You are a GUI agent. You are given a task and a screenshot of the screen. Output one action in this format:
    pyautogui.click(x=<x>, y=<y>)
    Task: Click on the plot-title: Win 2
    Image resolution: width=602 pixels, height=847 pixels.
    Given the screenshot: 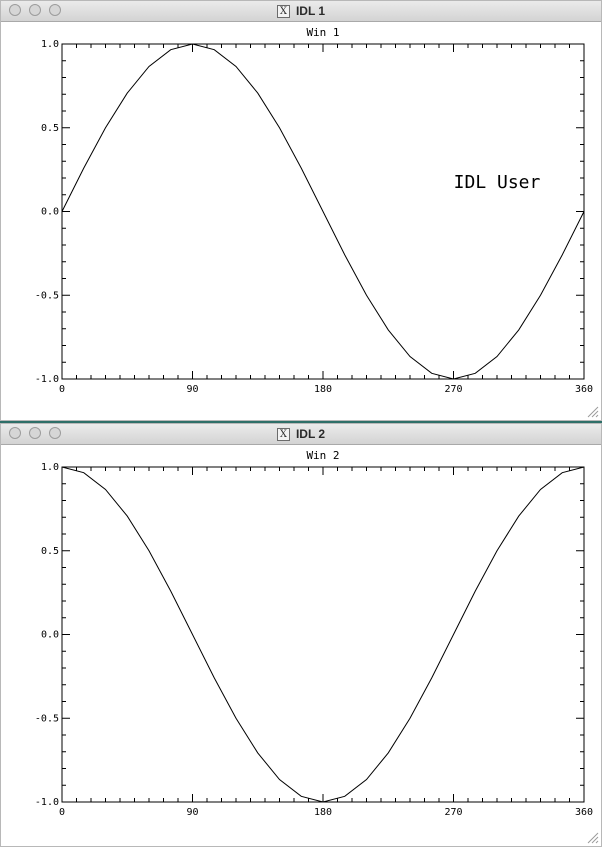 What is the action you would take?
    pyautogui.click(x=322, y=455)
    